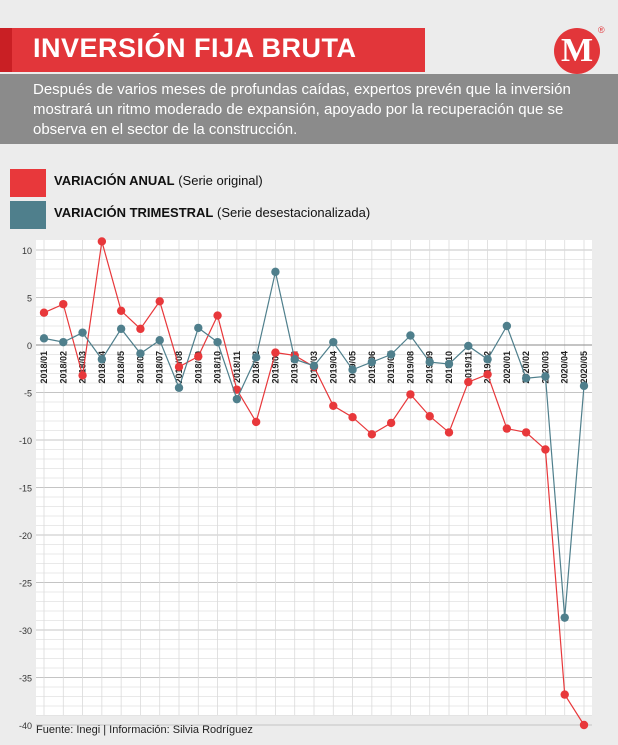 This screenshot has height=745, width=618. What do you see at coordinates (25, 631) in the screenshot?
I see `y-tick-label: -30` at bounding box center [25, 631].